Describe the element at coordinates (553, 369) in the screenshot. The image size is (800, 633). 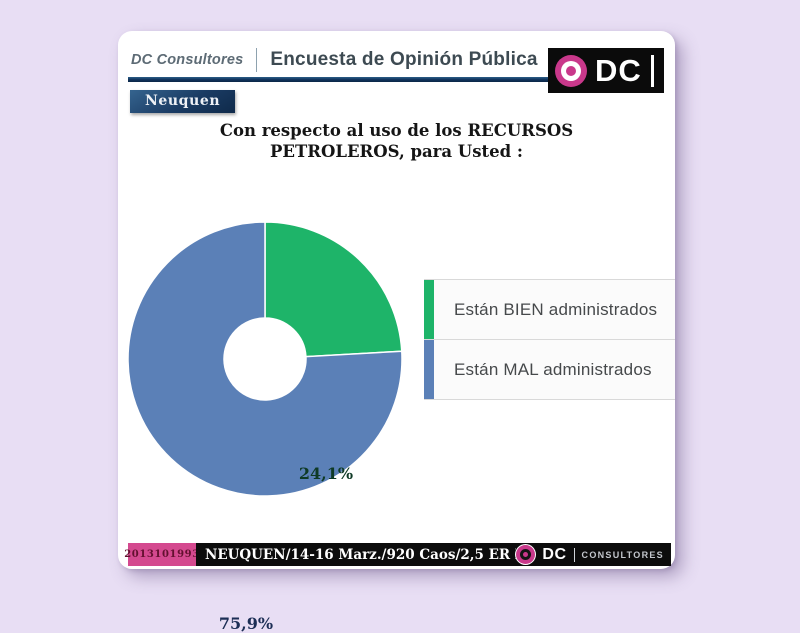
I see `legend-label-mal: Están MAL administrados` at that location.